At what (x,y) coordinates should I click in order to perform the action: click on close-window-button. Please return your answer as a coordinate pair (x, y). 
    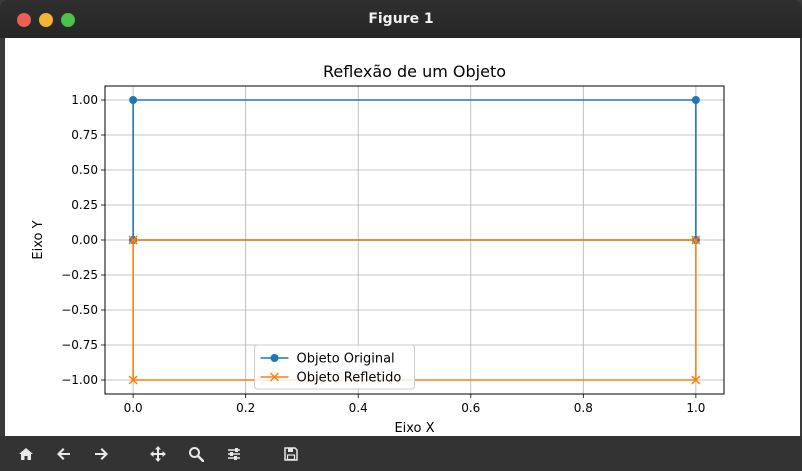
    Looking at the image, I should click on (24, 20).